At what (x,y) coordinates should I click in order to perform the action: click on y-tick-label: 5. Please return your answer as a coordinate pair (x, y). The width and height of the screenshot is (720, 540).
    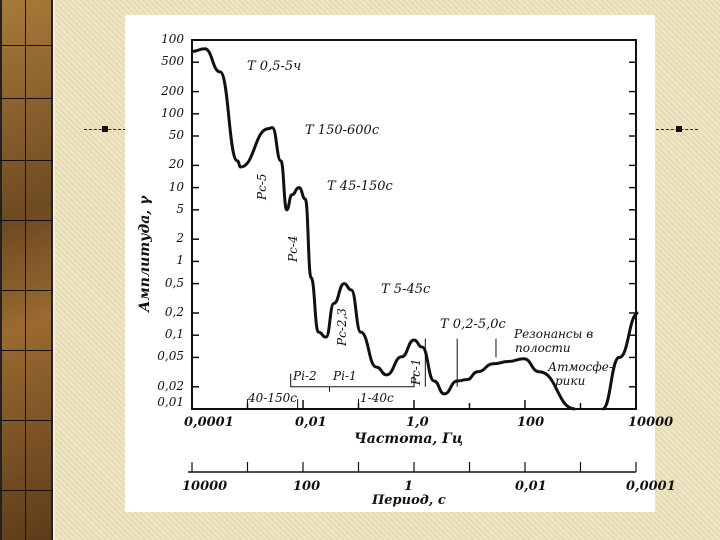
    Looking at the image, I should click on (180, 208).